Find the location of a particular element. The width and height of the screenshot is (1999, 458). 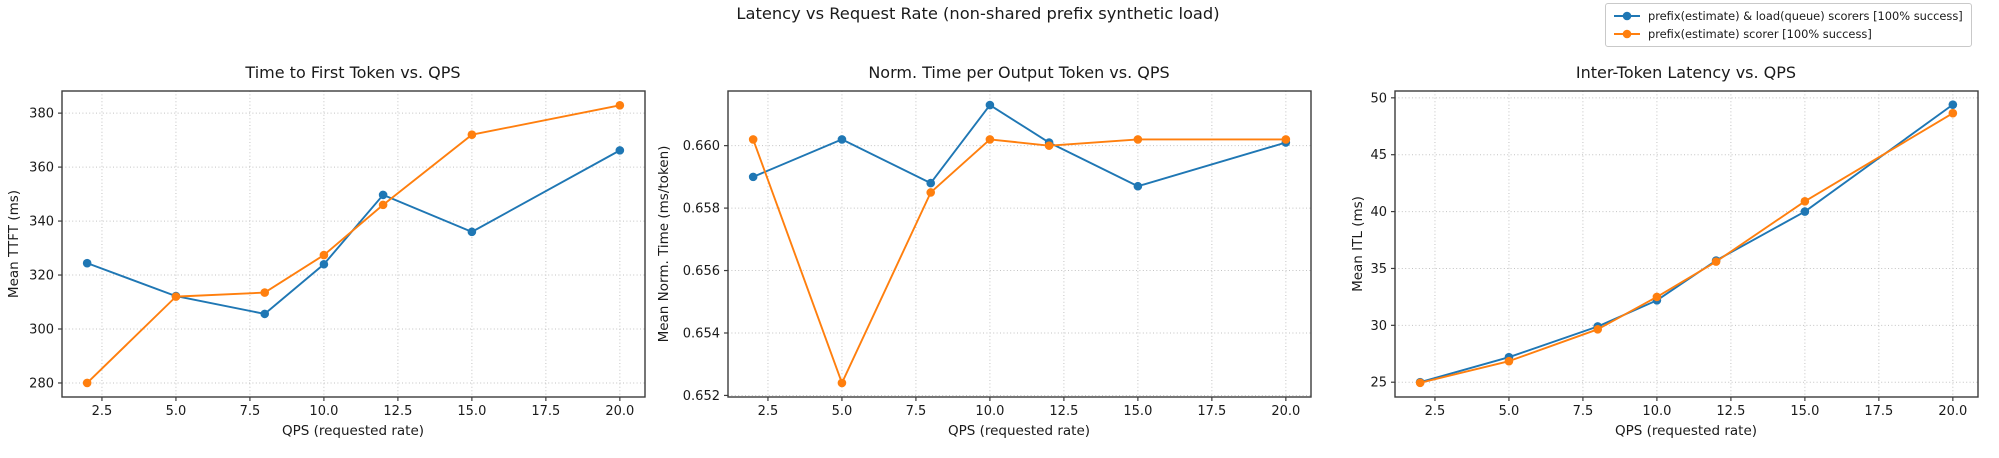

chart-title: Inter-Token Latency vs. QPS is located at coordinates (1686, 72).